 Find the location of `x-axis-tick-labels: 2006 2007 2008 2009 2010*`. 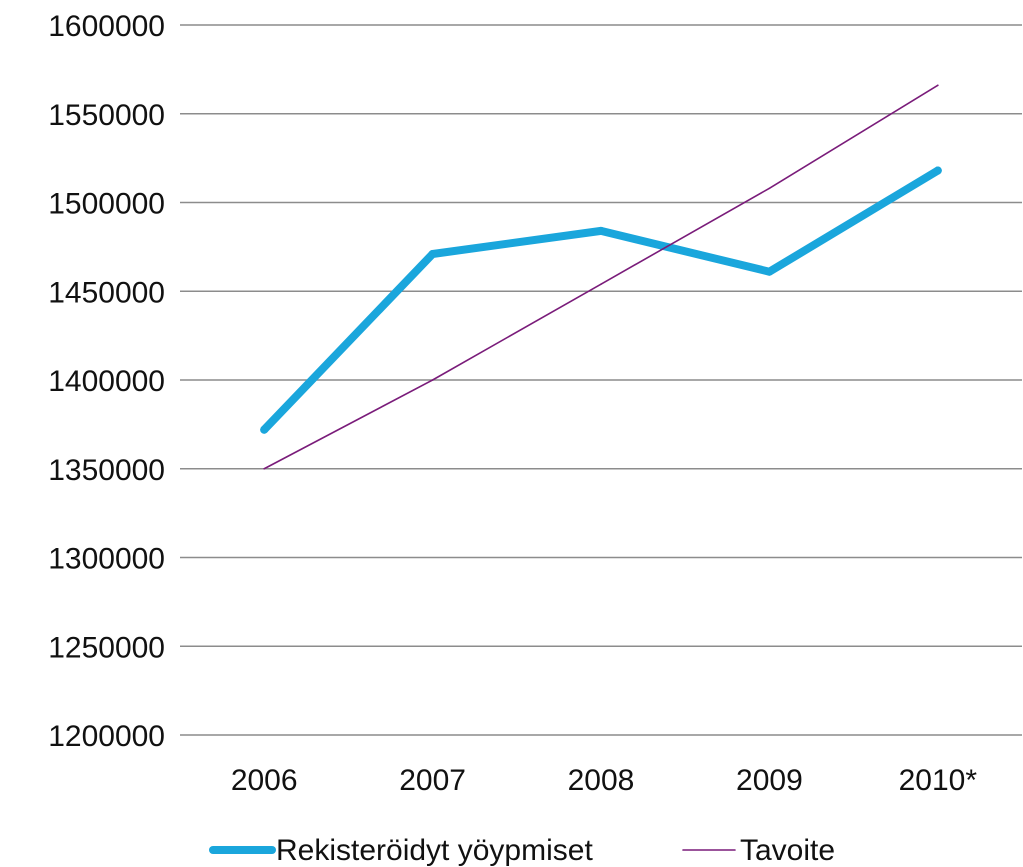

x-axis-tick-labels: 2006 2007 2008 2009 2010* is located at coordinates (604, 780).